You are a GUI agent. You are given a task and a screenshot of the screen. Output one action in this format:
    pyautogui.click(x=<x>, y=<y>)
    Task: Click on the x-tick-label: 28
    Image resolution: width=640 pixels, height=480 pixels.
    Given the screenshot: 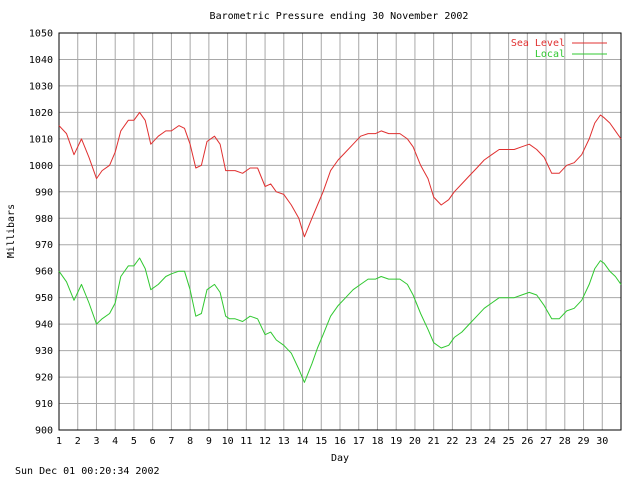 What is the action you would take?
    pyautogui.click(x=565, y=441)
    